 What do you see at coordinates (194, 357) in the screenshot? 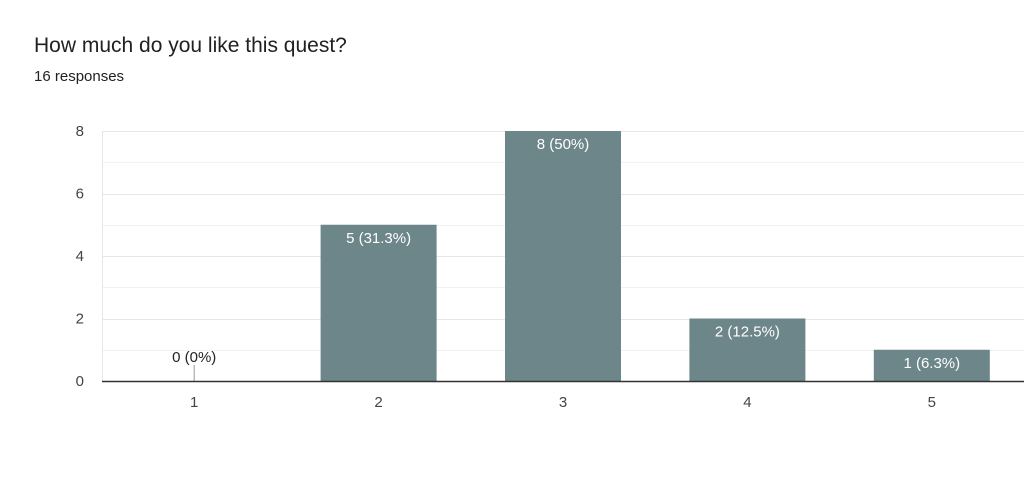
I see `data-label-1: 0 (0%)` at bounding box center [194, 357].